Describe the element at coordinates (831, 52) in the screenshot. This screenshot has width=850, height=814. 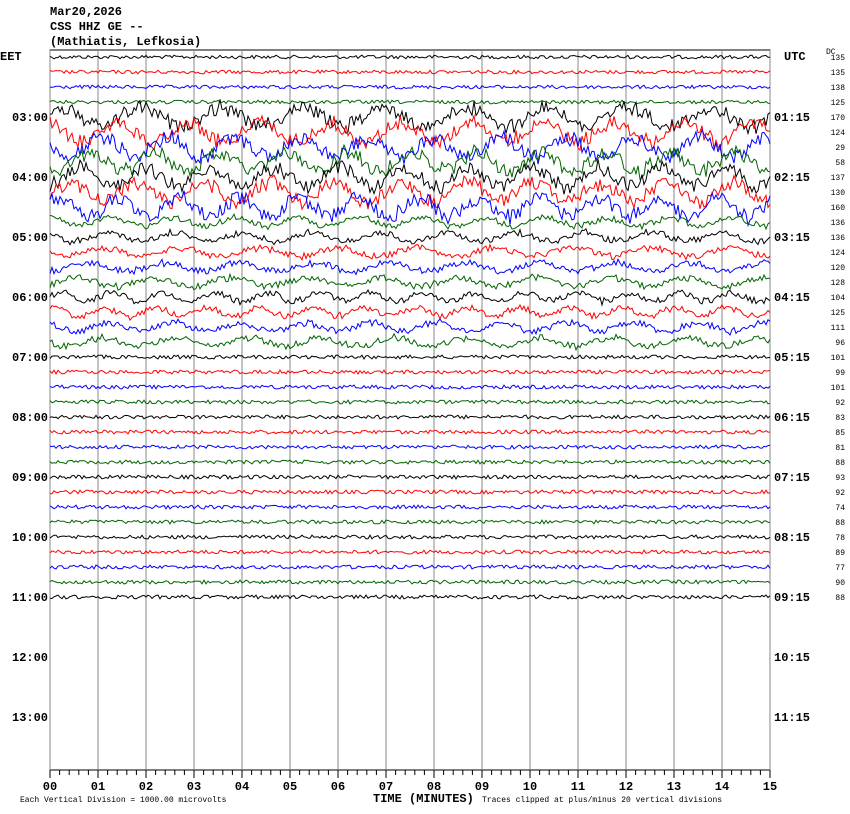
I see `dc-header: DC` at that location.